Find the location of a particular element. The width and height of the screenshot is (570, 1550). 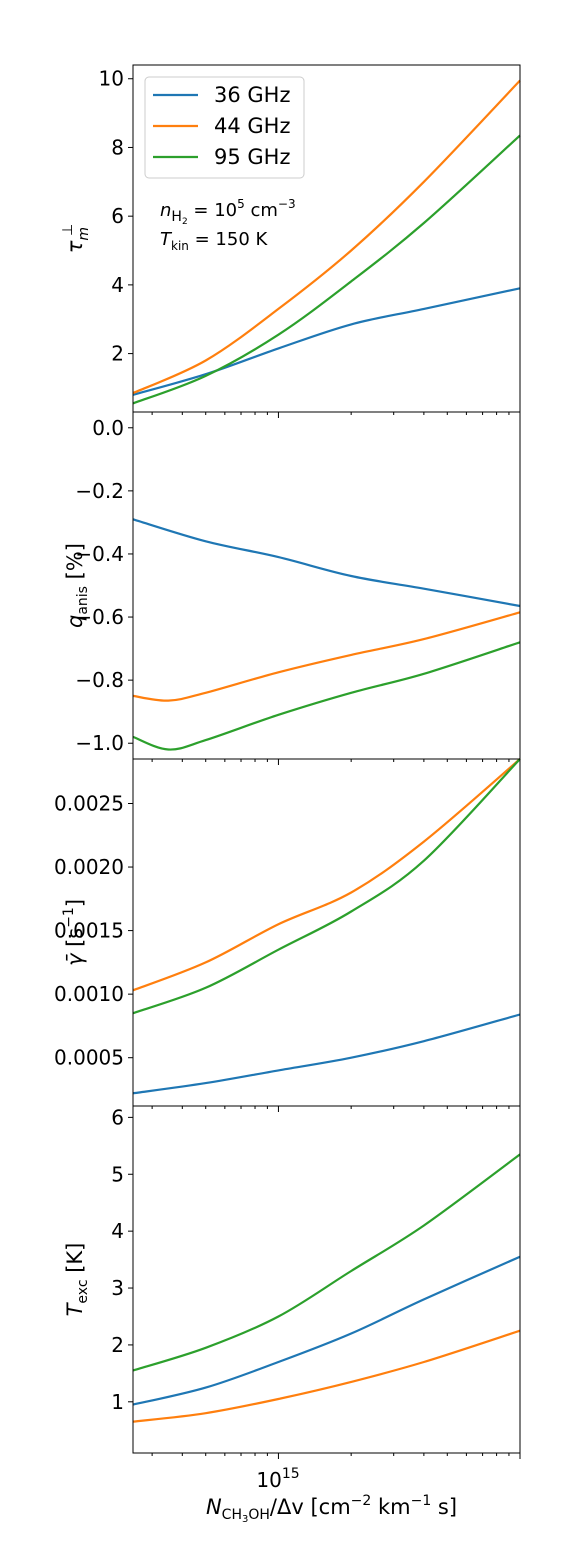

anno-sym: n is located at coordinates (165, 210).